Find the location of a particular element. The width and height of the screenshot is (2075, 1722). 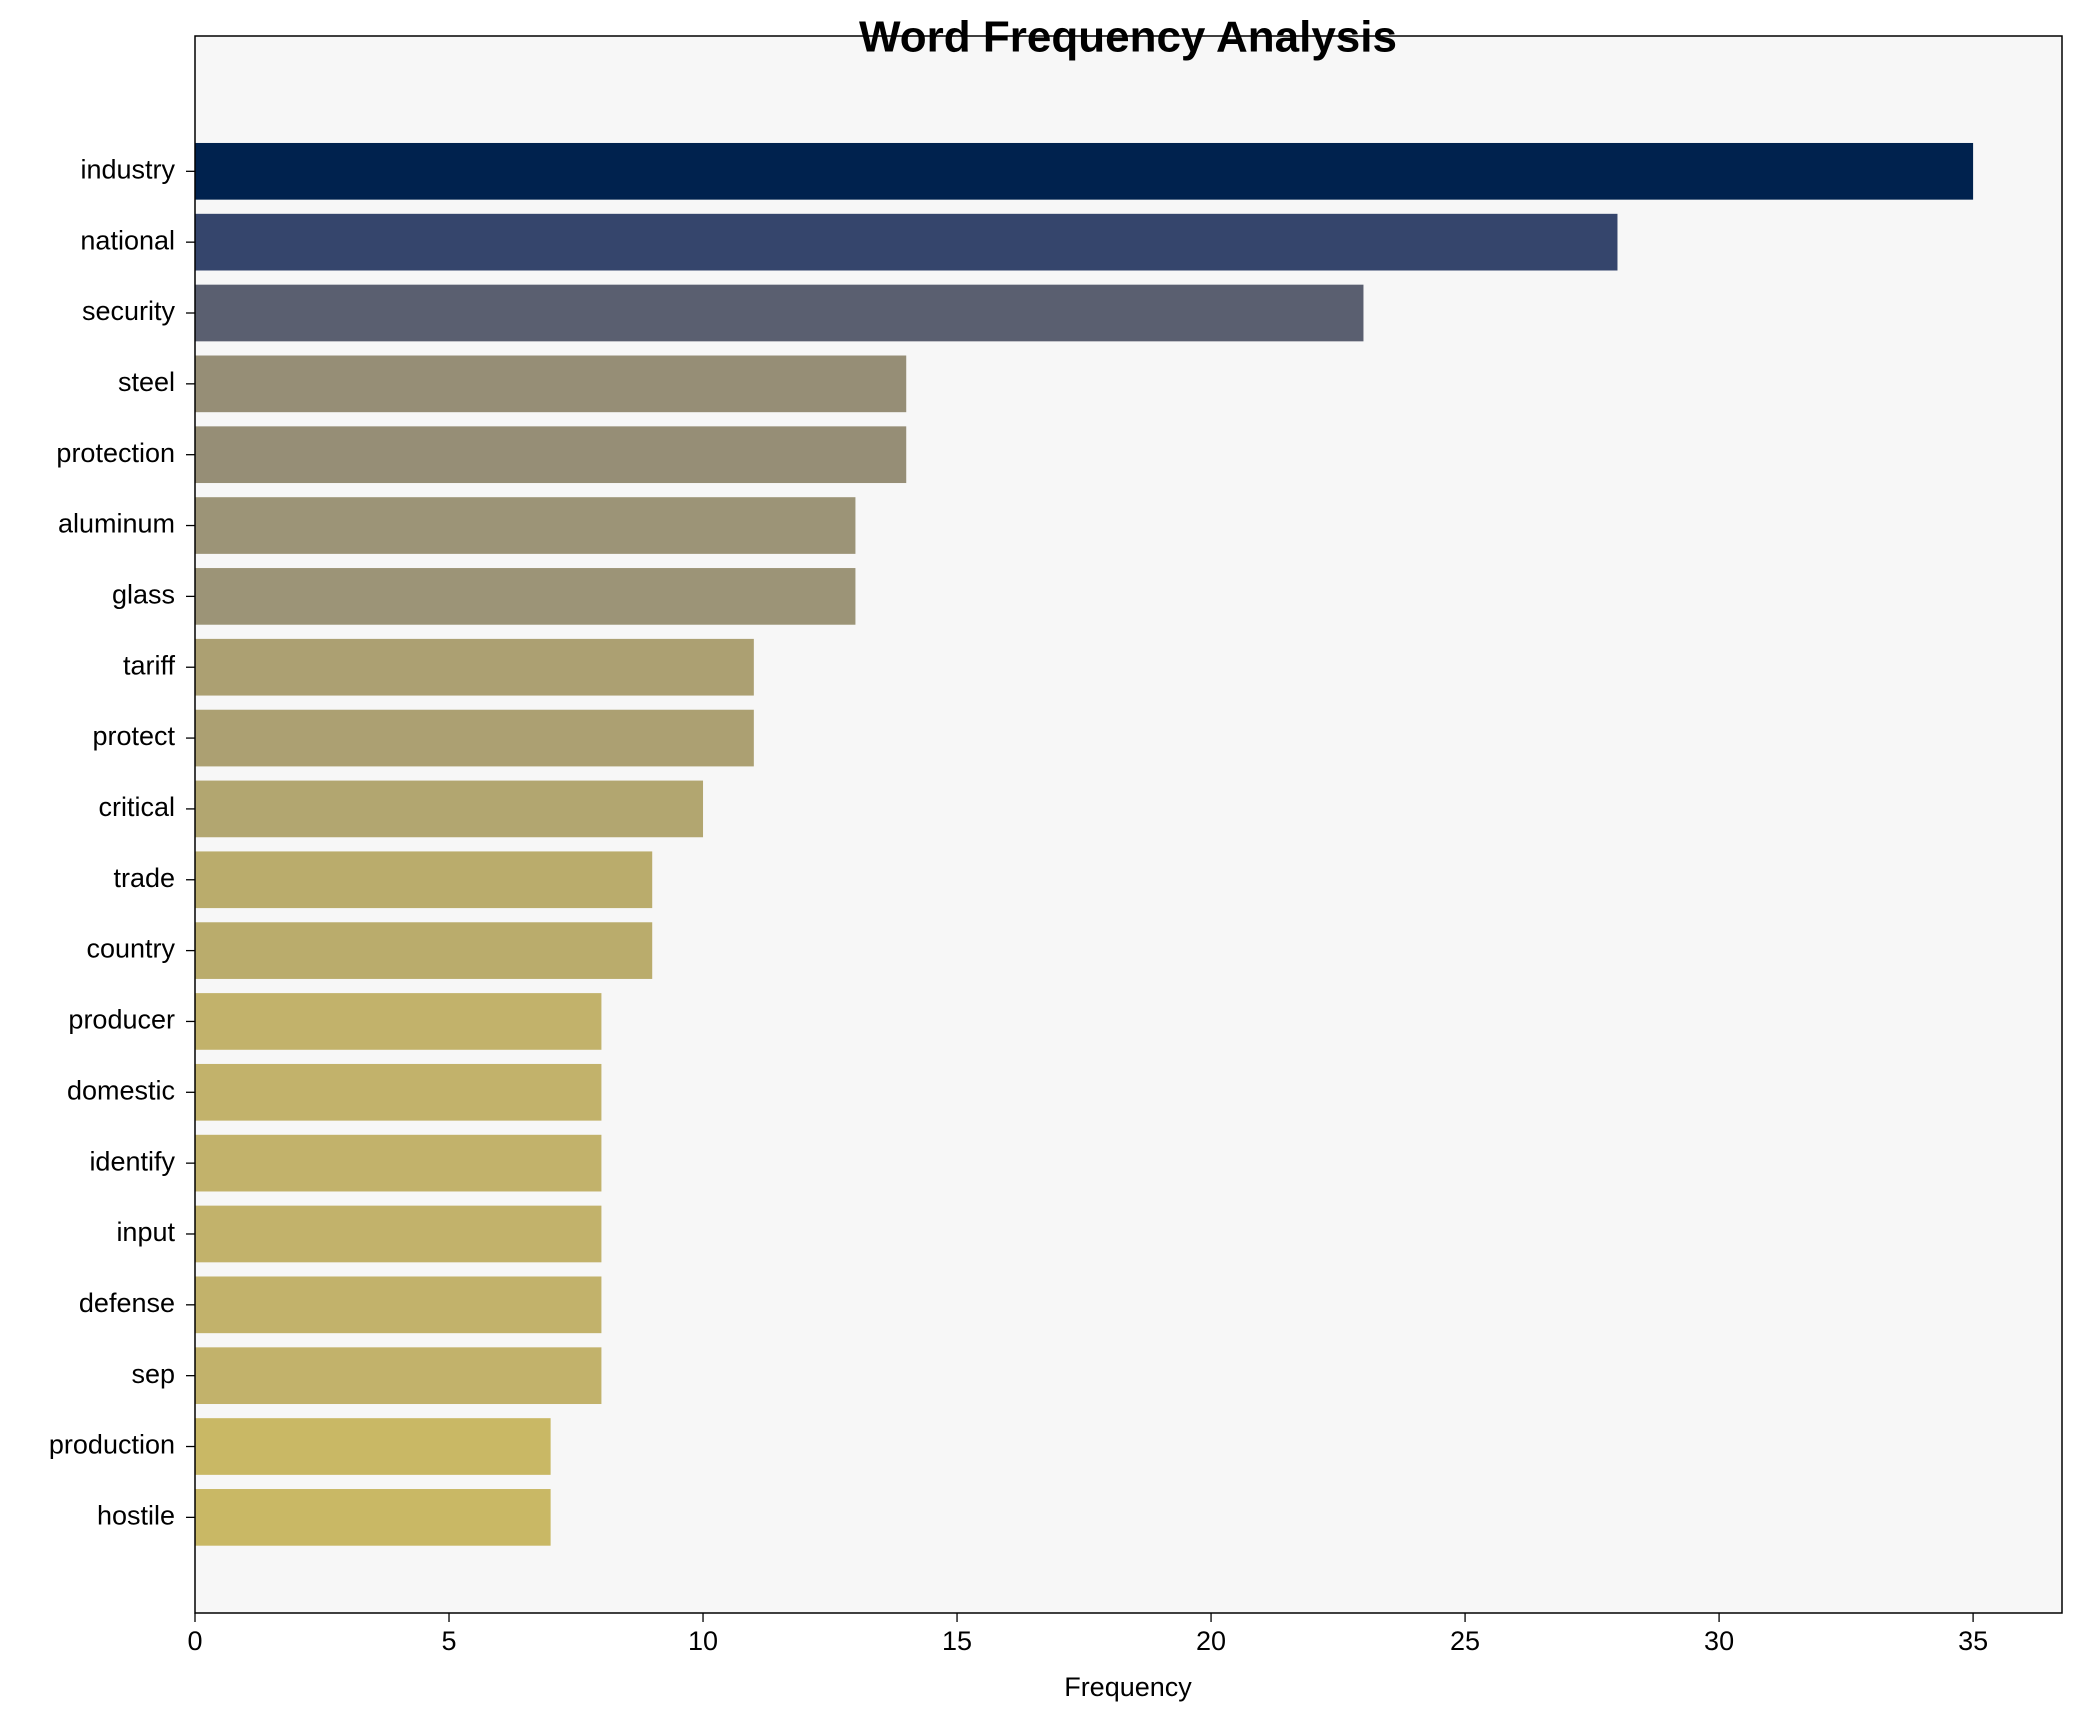

x-tick-label: 35 is located at coordinates (1973, 1641).